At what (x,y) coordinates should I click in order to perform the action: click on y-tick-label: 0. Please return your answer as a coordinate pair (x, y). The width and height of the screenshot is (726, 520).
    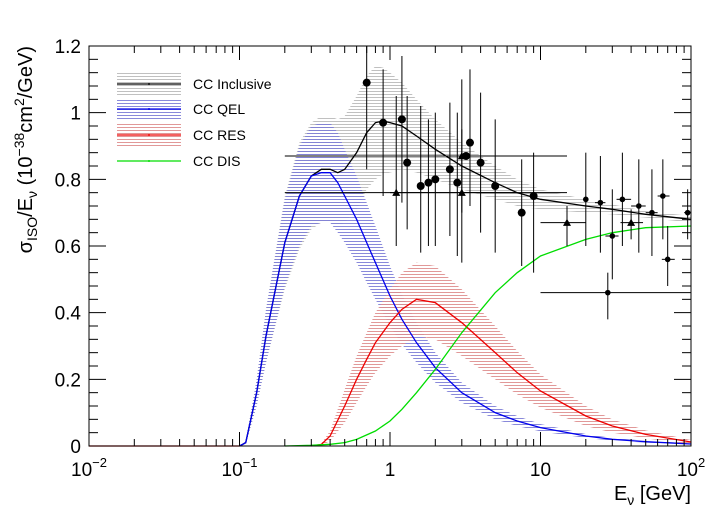
    Looking at the image, I should click on (75, 447).